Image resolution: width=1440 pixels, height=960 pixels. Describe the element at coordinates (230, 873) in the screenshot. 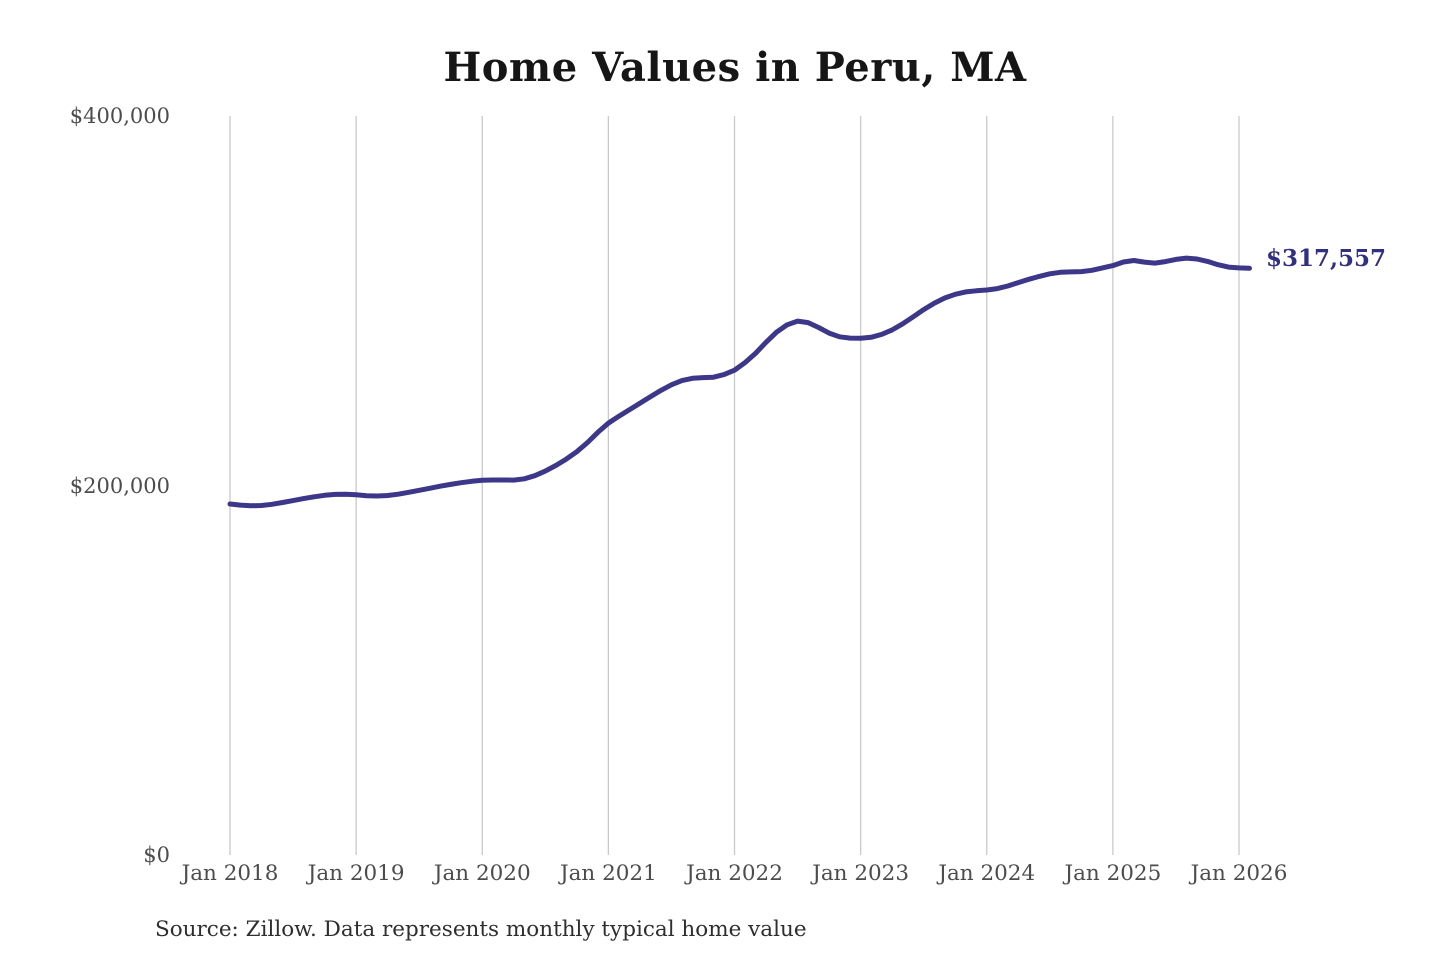

I see `x-axis-tick-label: Jan 2018` at that location.